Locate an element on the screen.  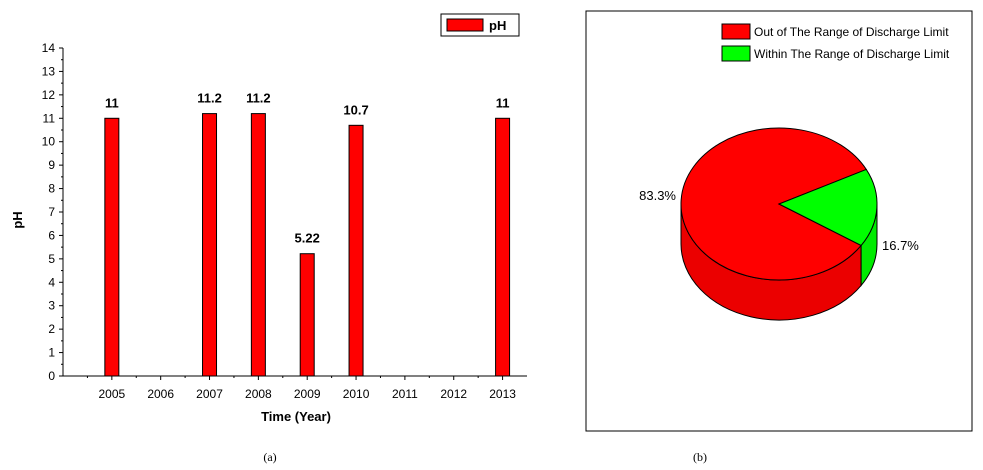
y-tick-label: 3 is located at coordinates (51, 306).